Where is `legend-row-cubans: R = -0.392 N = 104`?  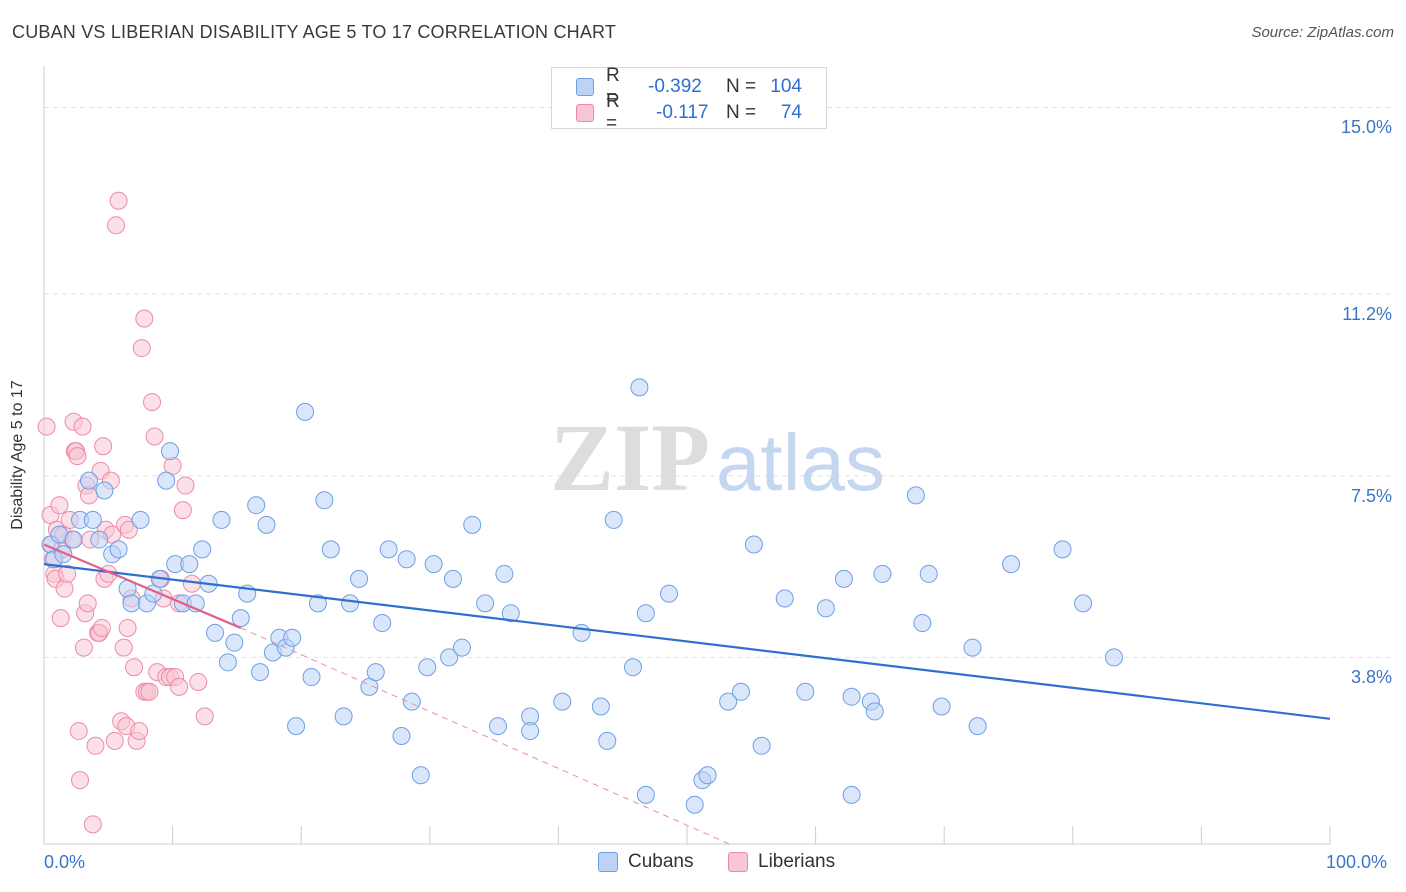 legend-row-cubans: R = -0.392 N = 104 is located at coordinates (689, 86).